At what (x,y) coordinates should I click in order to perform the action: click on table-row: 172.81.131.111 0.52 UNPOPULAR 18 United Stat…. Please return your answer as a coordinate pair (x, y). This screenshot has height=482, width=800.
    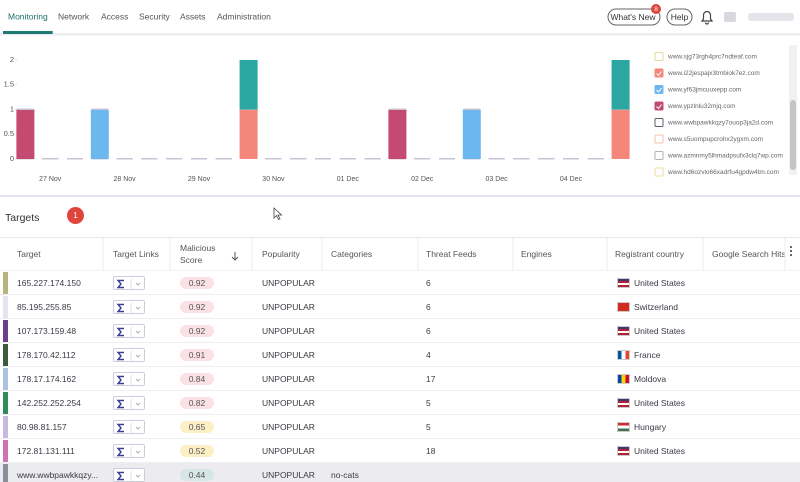
    Looking at the image, I should click on (400, 451).